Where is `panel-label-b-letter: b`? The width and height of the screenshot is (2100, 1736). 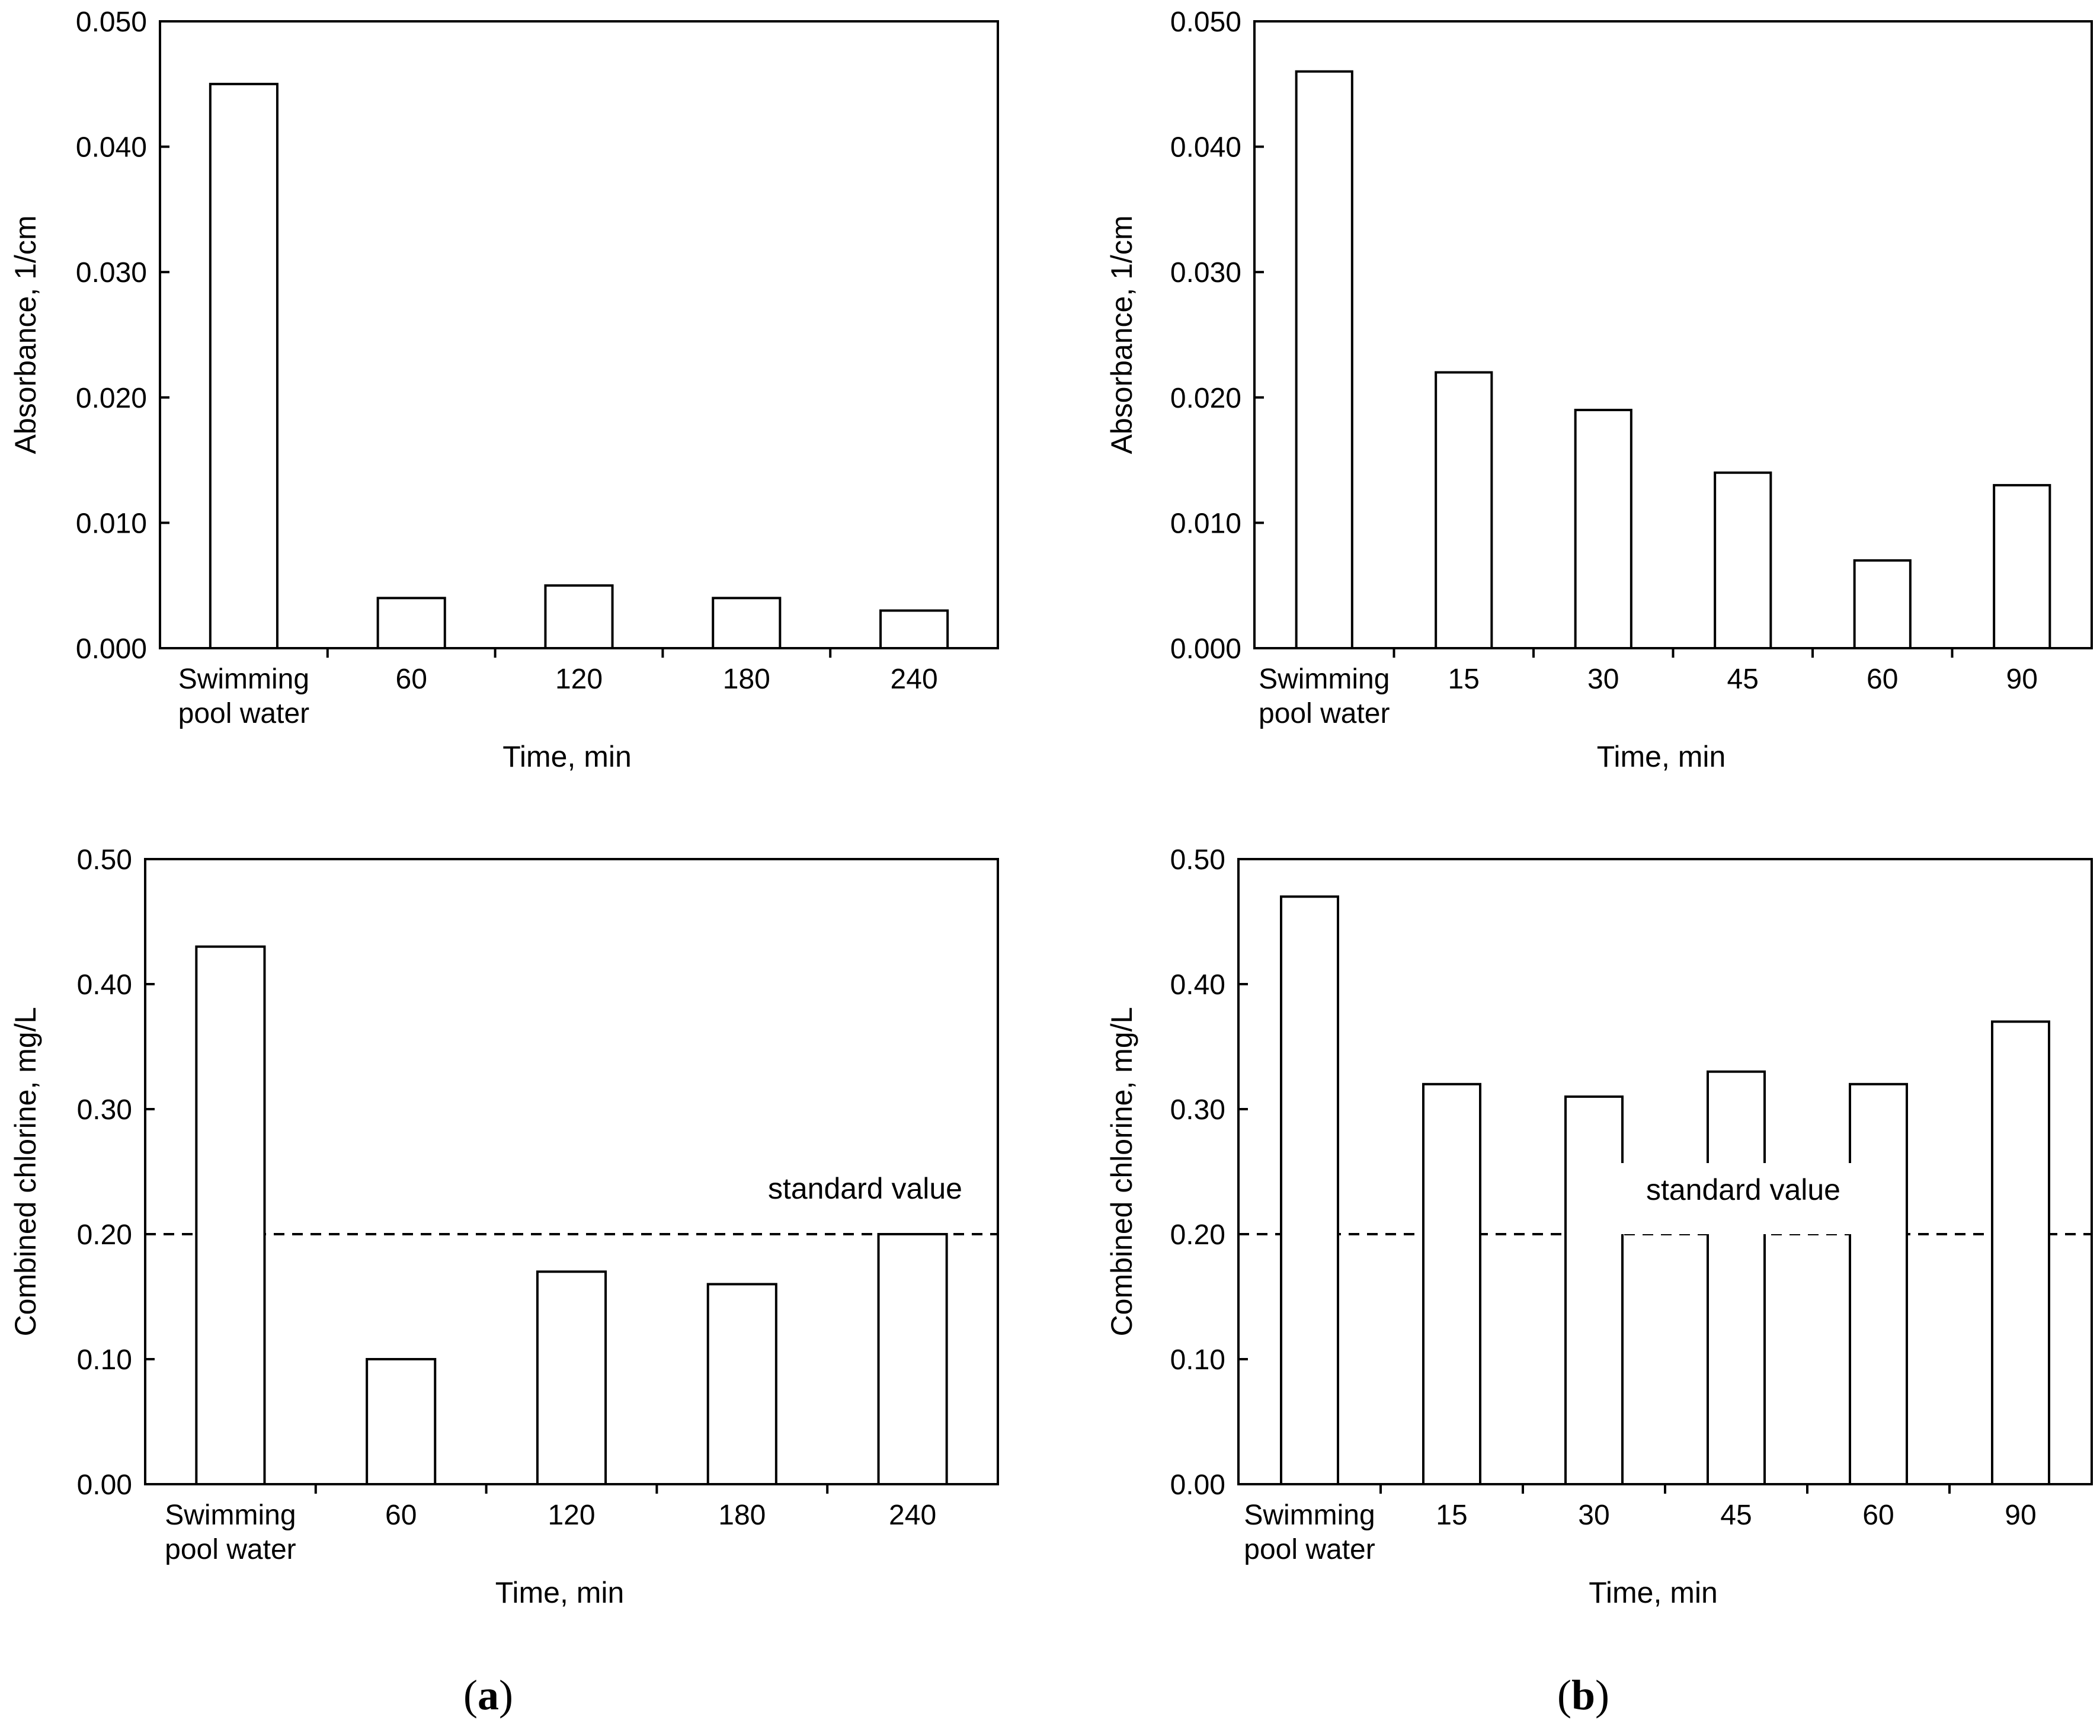
panel-label-b-letter: b is located at coordinates (1583, 1695).